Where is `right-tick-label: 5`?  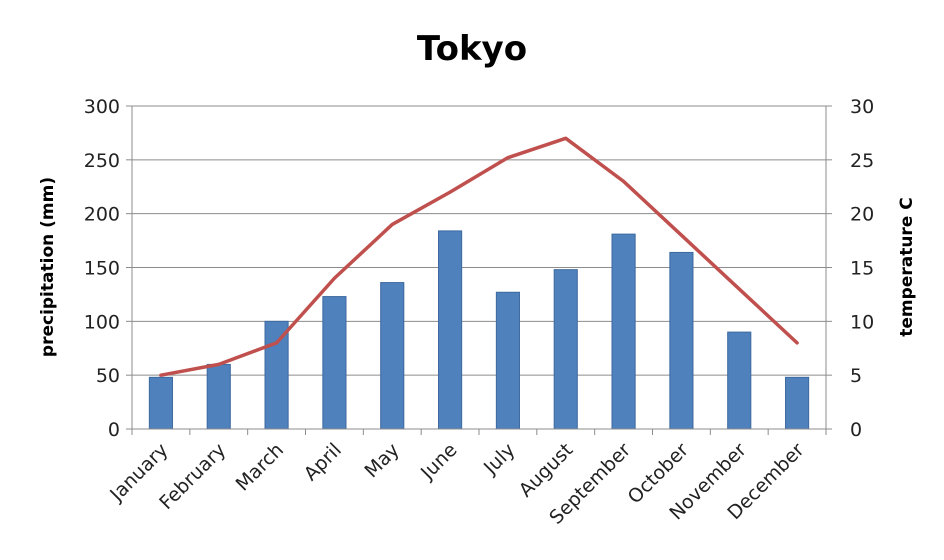 right-tick-label: 5 is located at coordinates (856, 376).